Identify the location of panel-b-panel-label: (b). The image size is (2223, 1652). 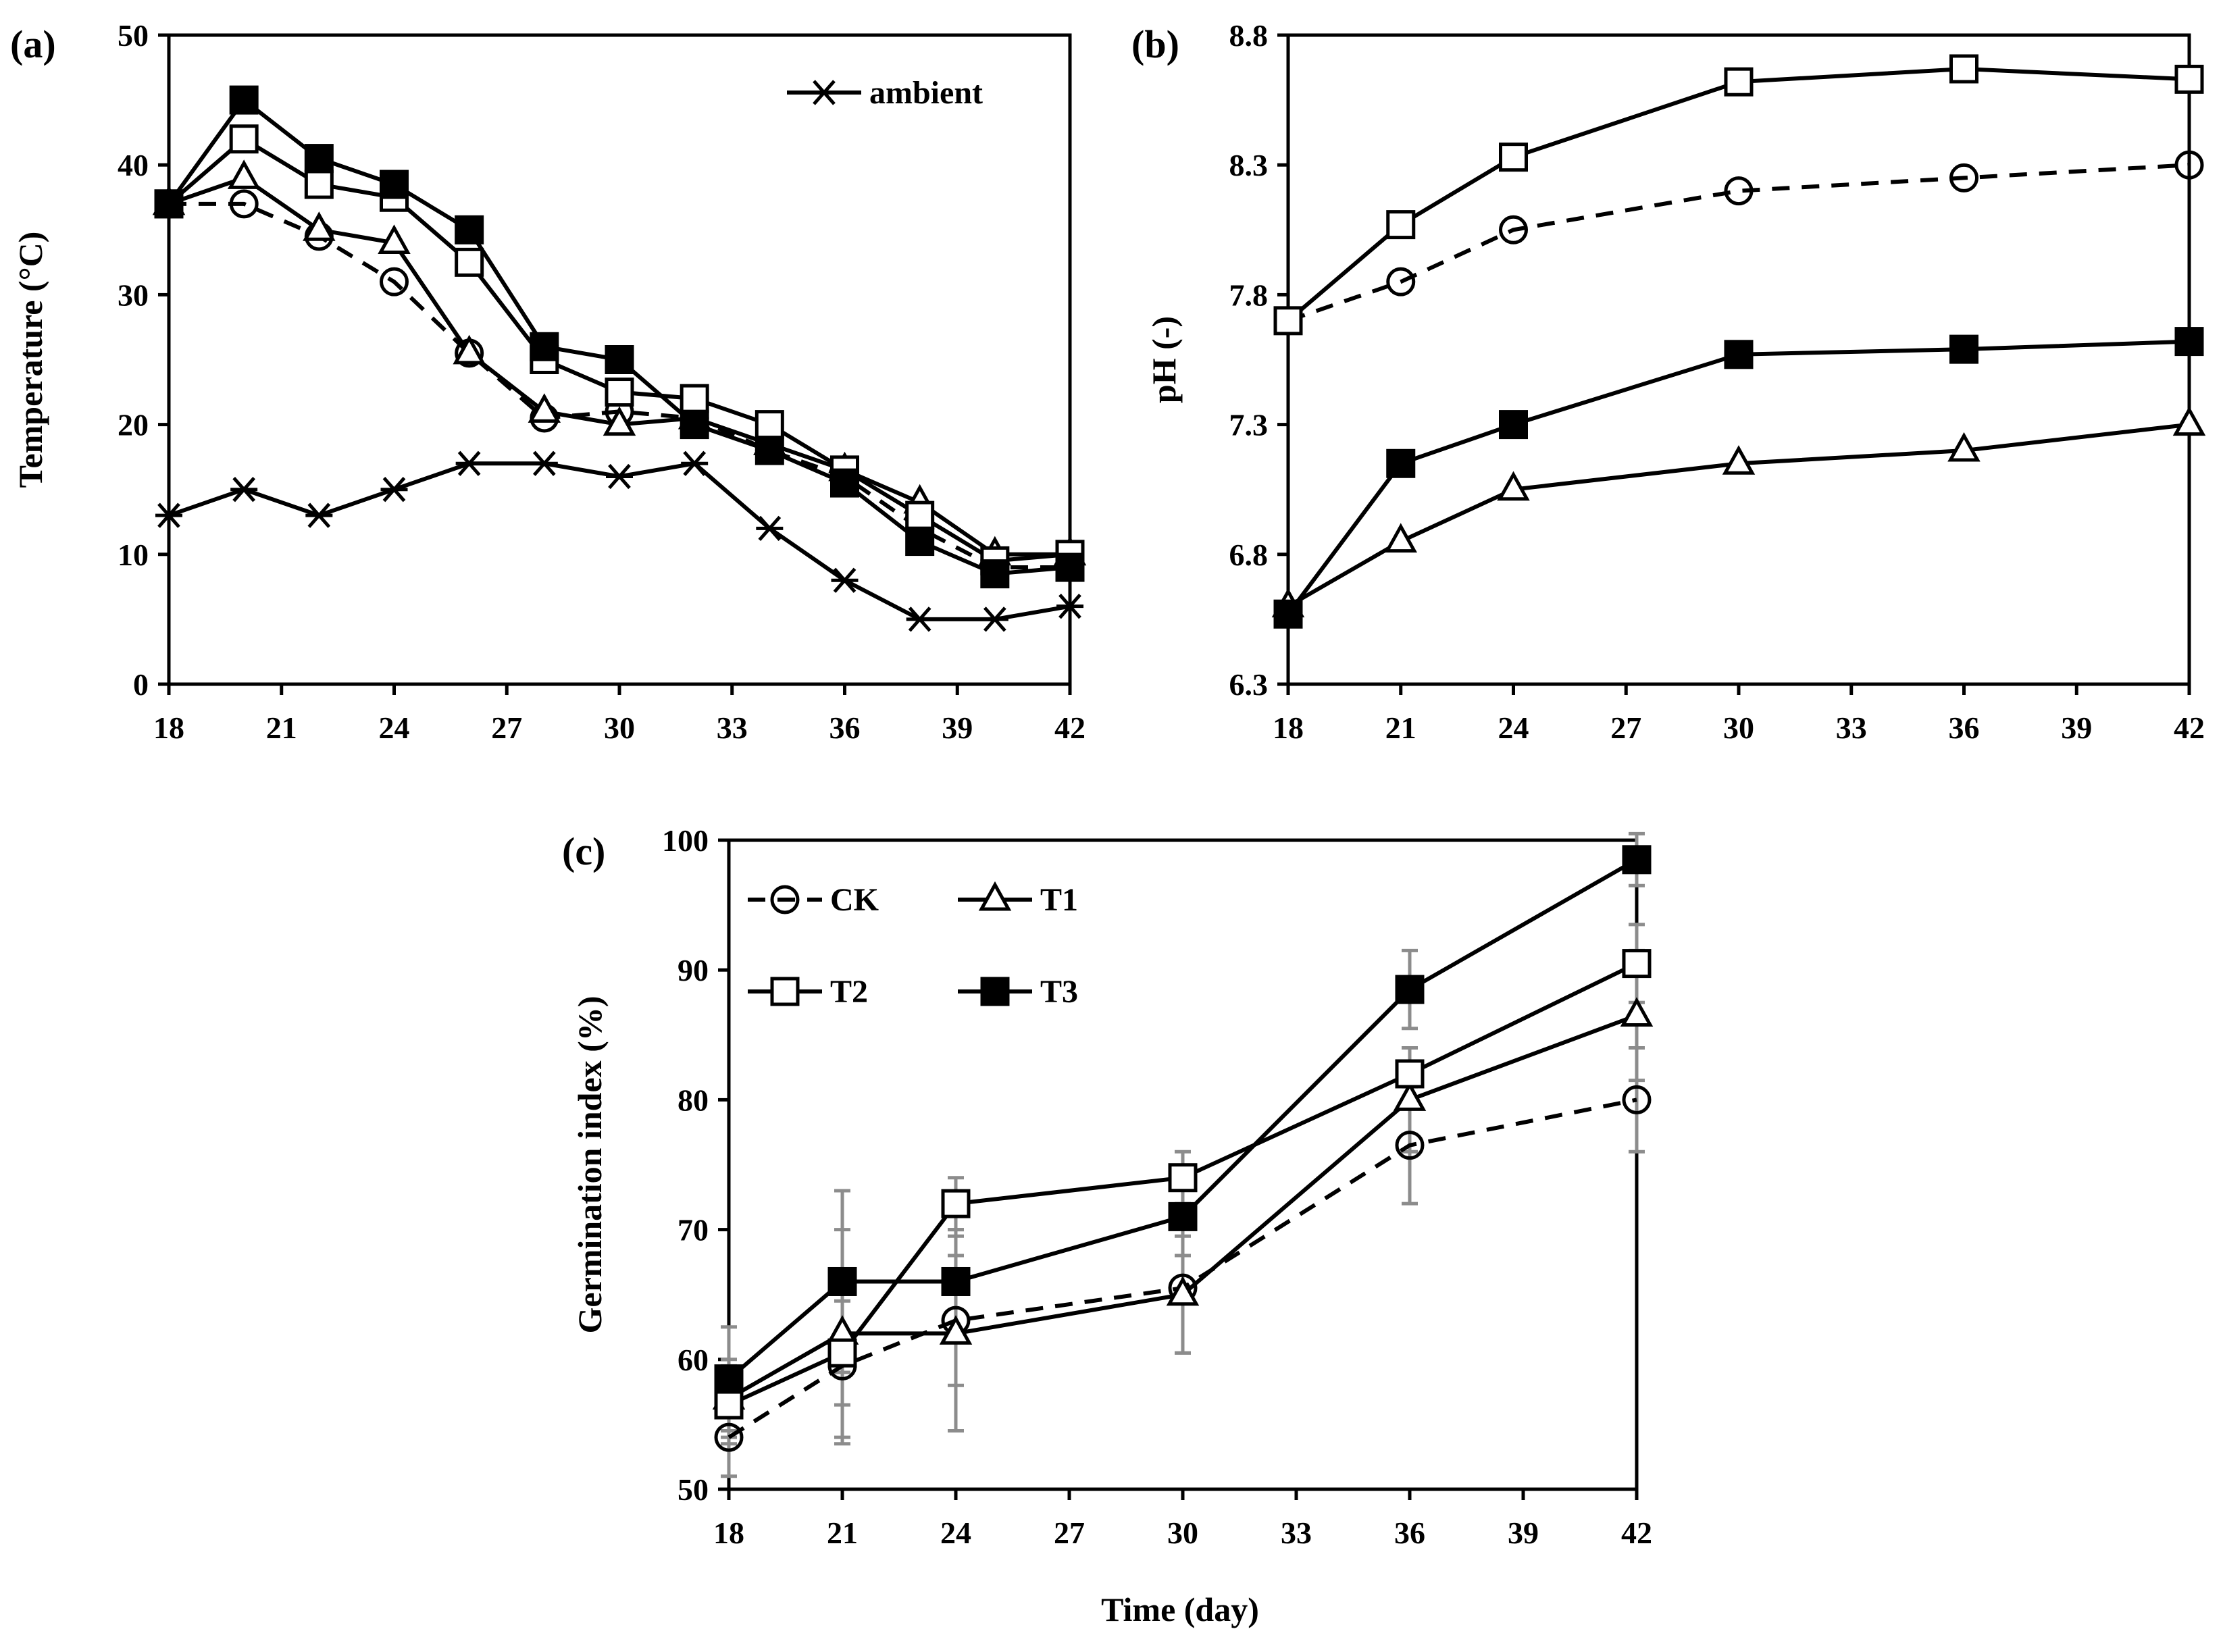
(1155, 44).